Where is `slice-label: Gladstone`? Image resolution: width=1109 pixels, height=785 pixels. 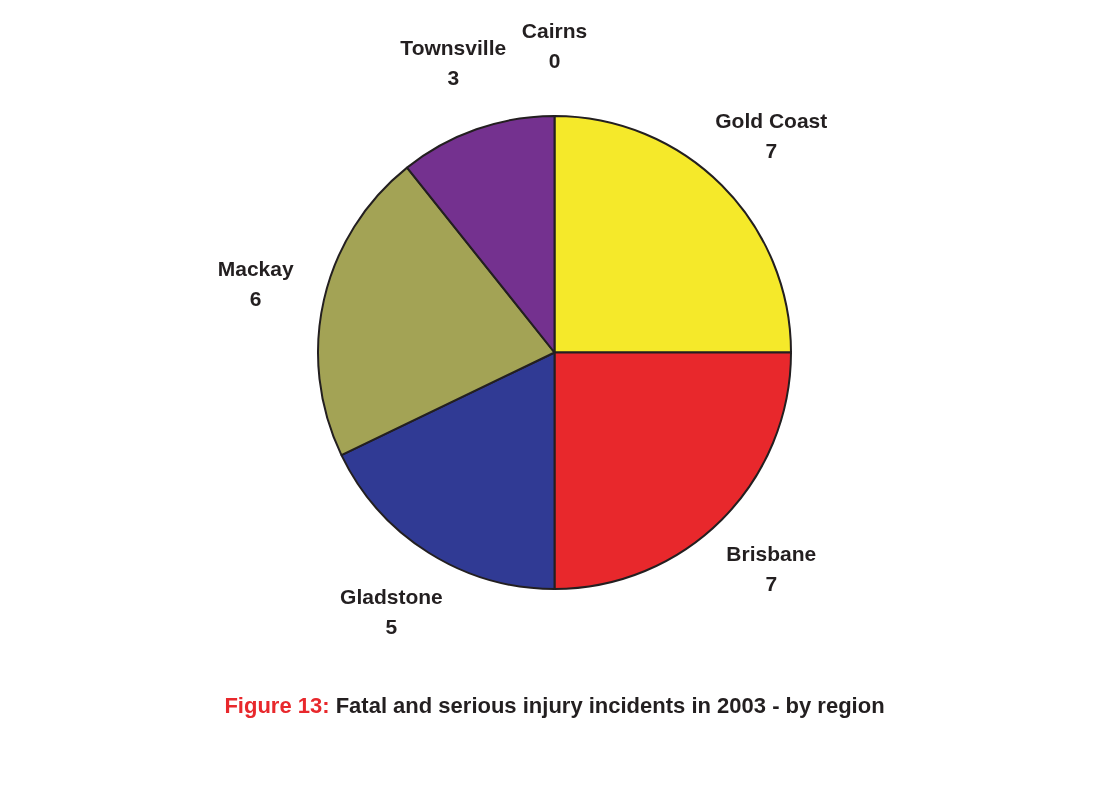 slice-label: Gladstone is located at coordinates (391, 596).